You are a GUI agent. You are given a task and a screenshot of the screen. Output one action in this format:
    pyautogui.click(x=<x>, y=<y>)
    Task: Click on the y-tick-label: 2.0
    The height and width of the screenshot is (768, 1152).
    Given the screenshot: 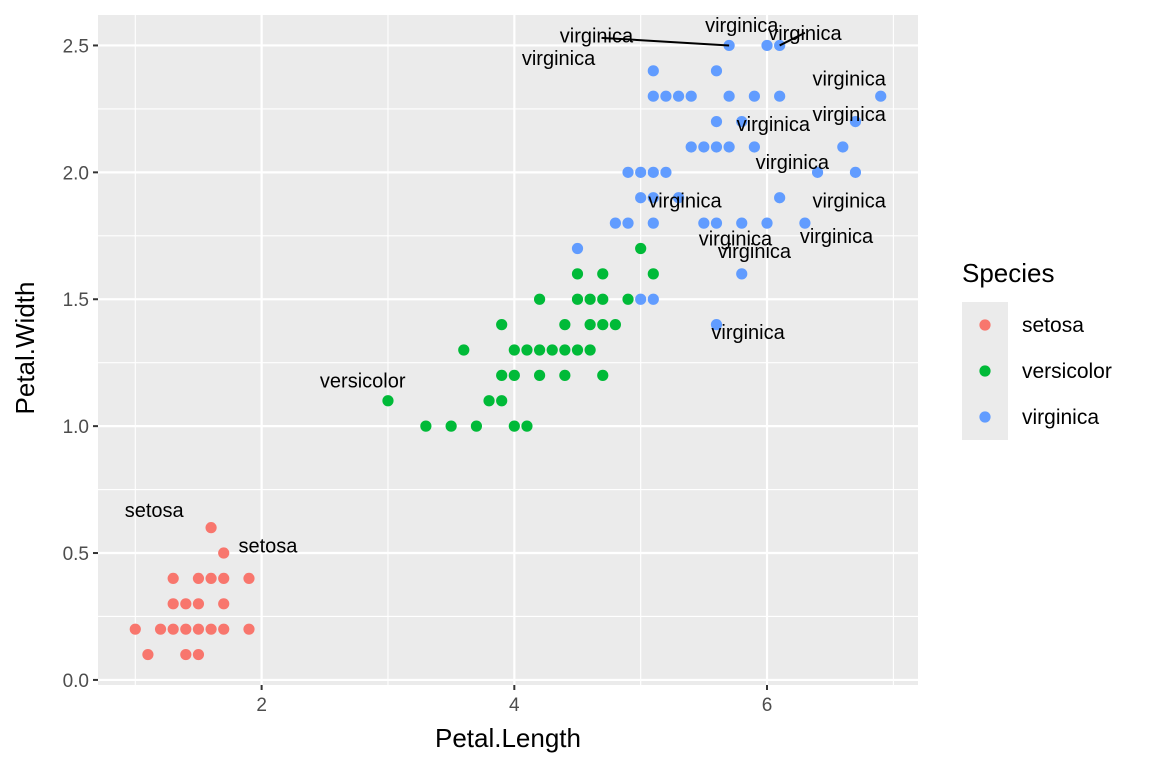 What is the action you would take?
    pyautogui.click(x=76, y=173)
    